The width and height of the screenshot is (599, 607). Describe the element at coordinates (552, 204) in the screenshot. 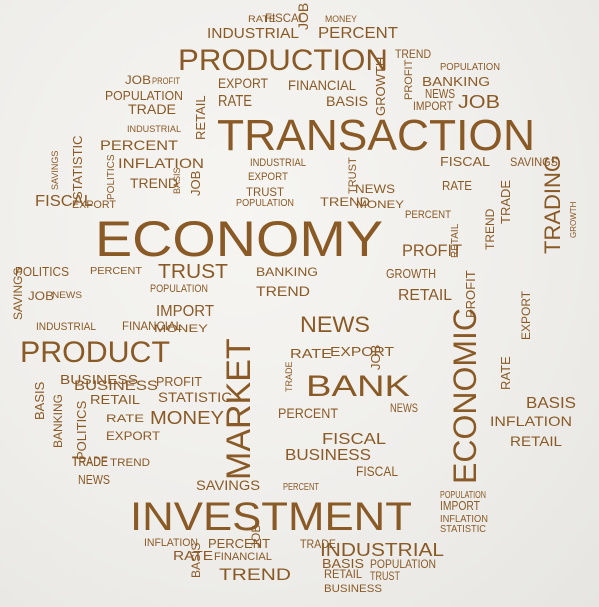

I see `cloud-word: TRADING` at that location.